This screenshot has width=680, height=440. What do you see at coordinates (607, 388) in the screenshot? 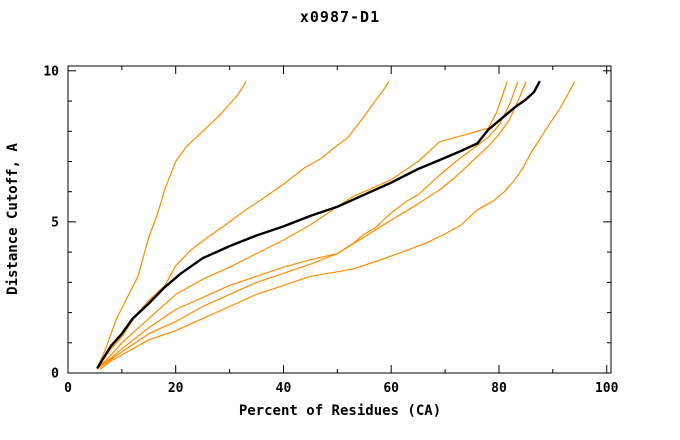
I see `x-tick-label: 100` at bounding box center [607, 388].